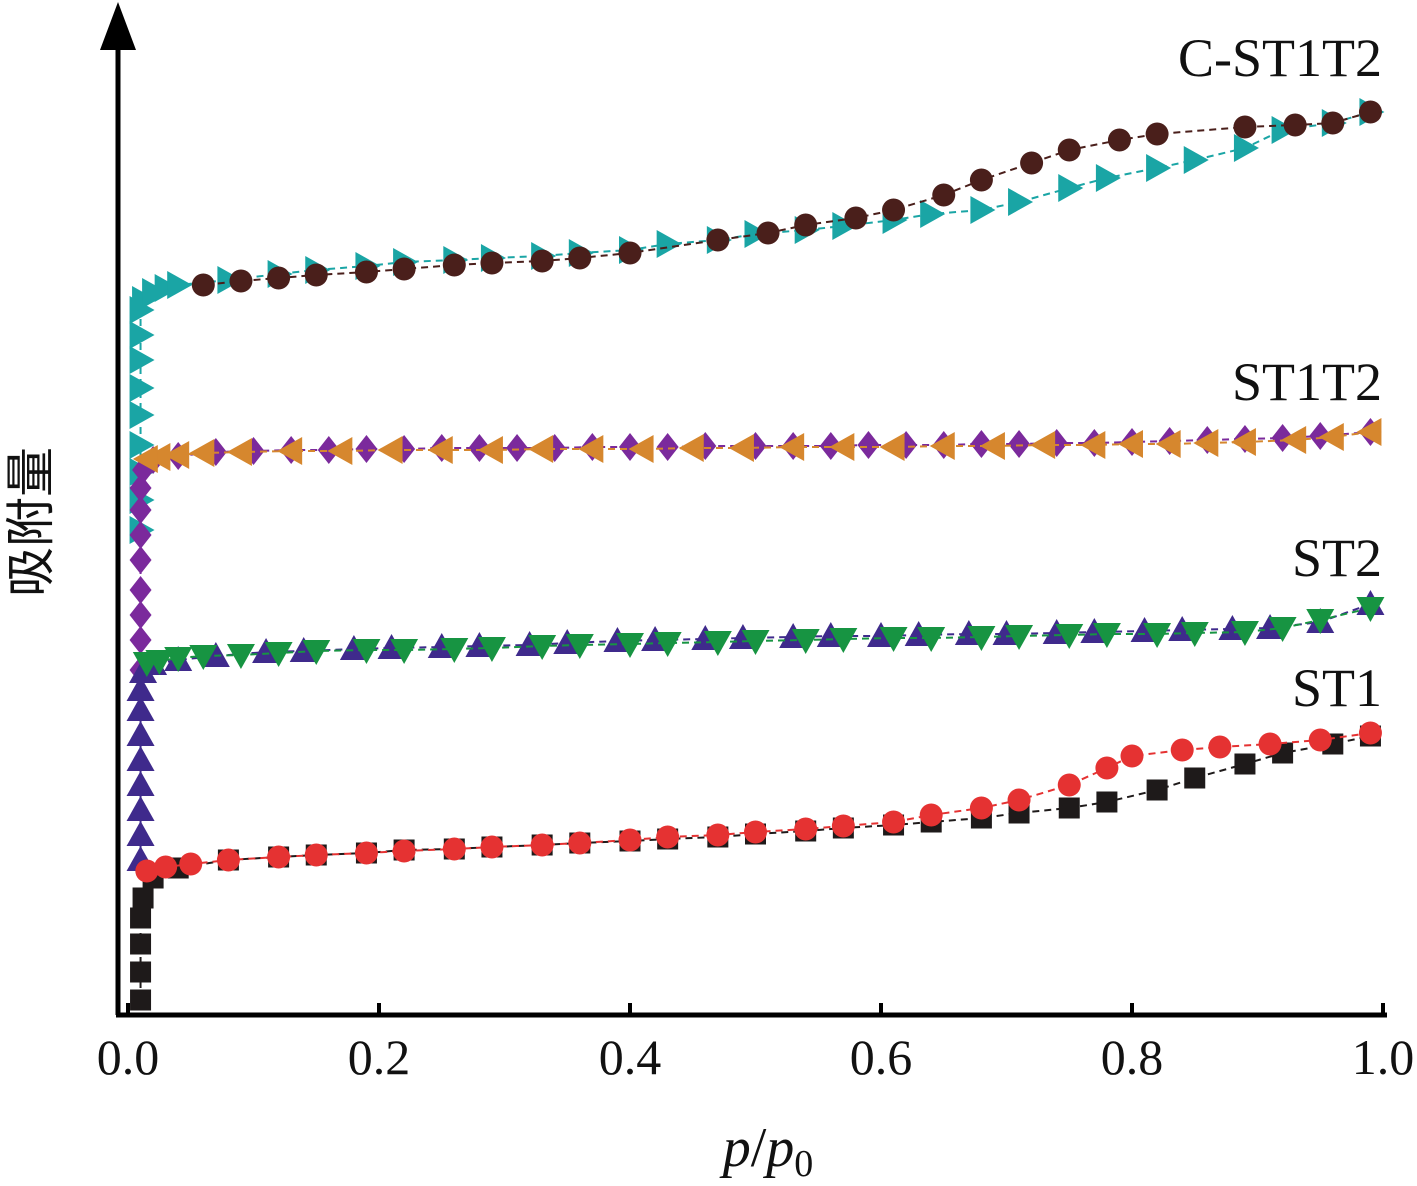  I want to click on x-tick-label: 0.8, so click(1132, 1057).